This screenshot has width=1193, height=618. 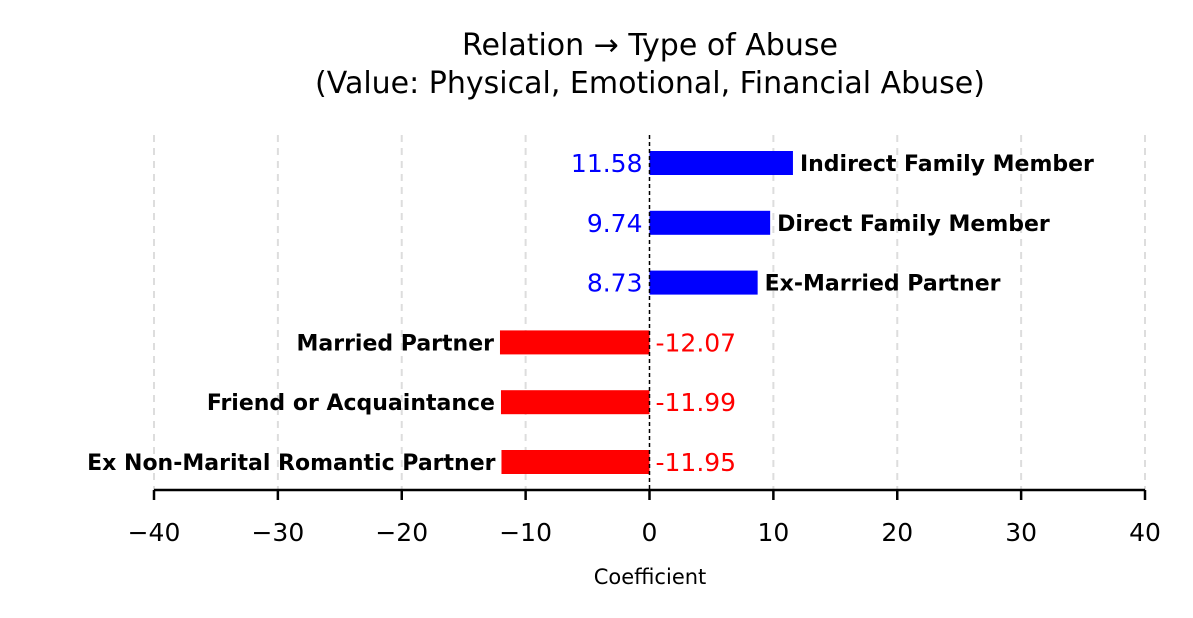 I want to click on x-tick-label: 20, so click(x=897, y=532).